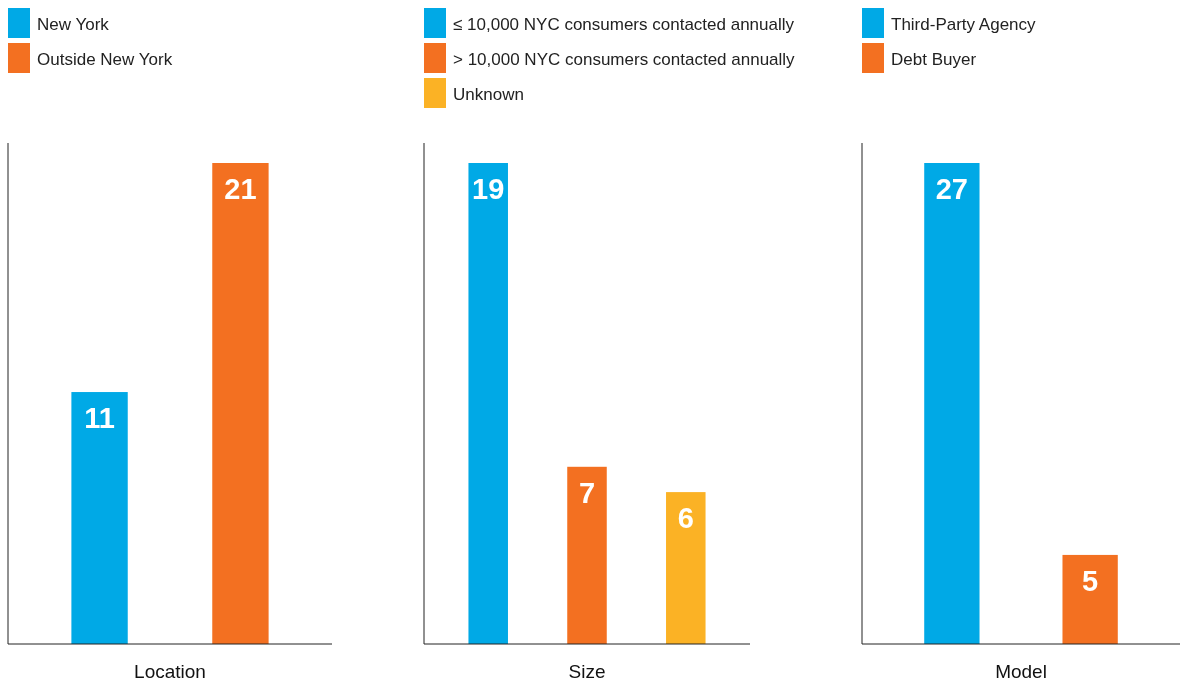  I want to click on data-label: 19, so click(488, 189).